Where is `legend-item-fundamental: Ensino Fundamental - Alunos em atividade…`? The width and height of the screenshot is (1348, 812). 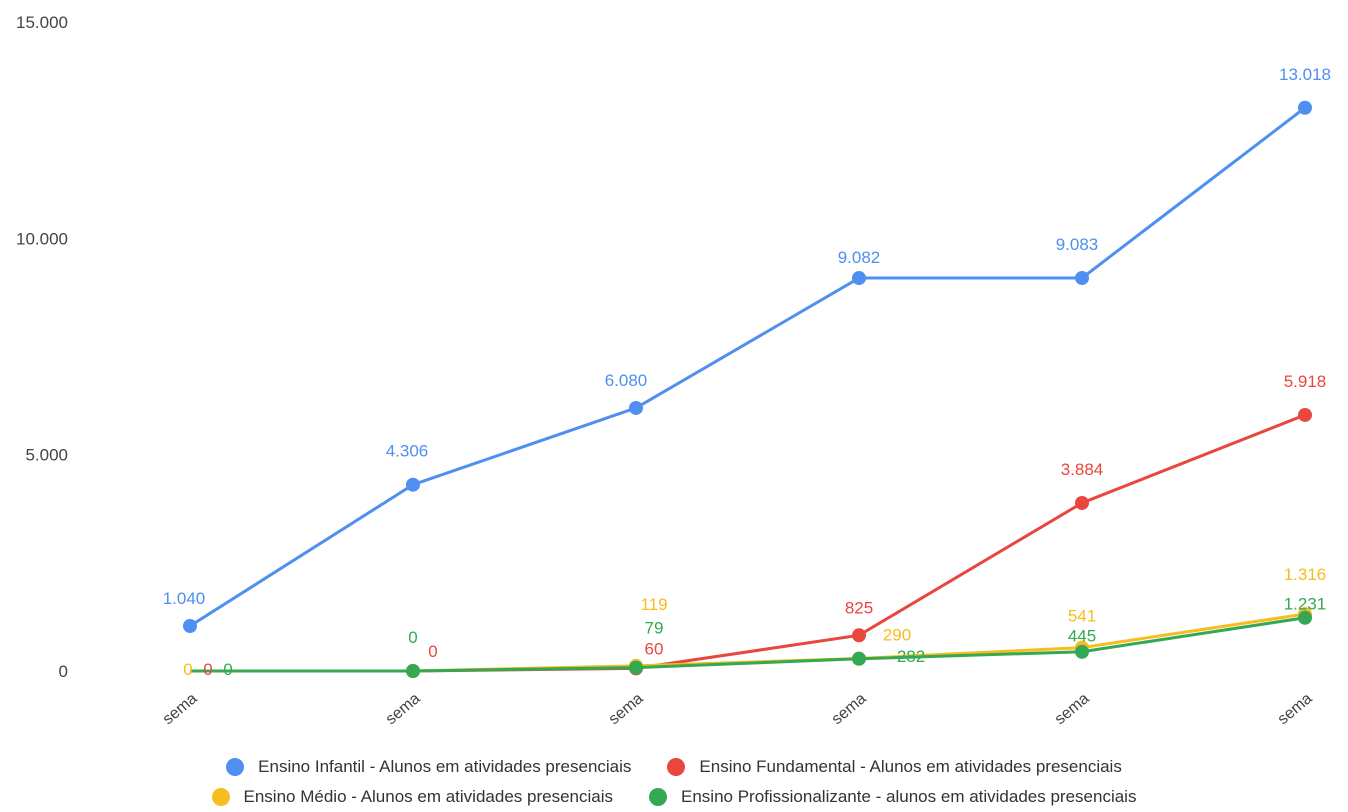 legend-item-fundamental: Ensino Fundamental - Alunos em atividade… is located at coordinates (894, 767).